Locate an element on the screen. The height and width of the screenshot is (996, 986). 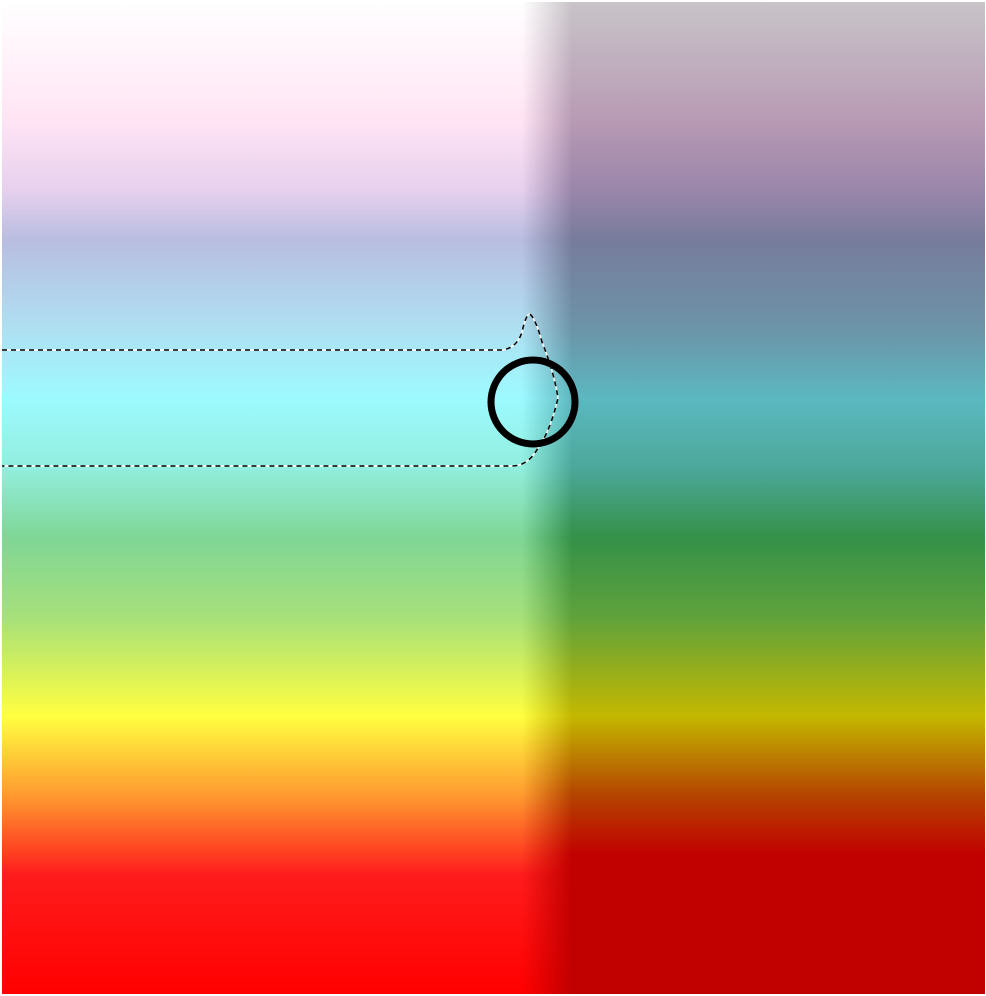
brush-cursor-circle is located at coordinates (533, 402).